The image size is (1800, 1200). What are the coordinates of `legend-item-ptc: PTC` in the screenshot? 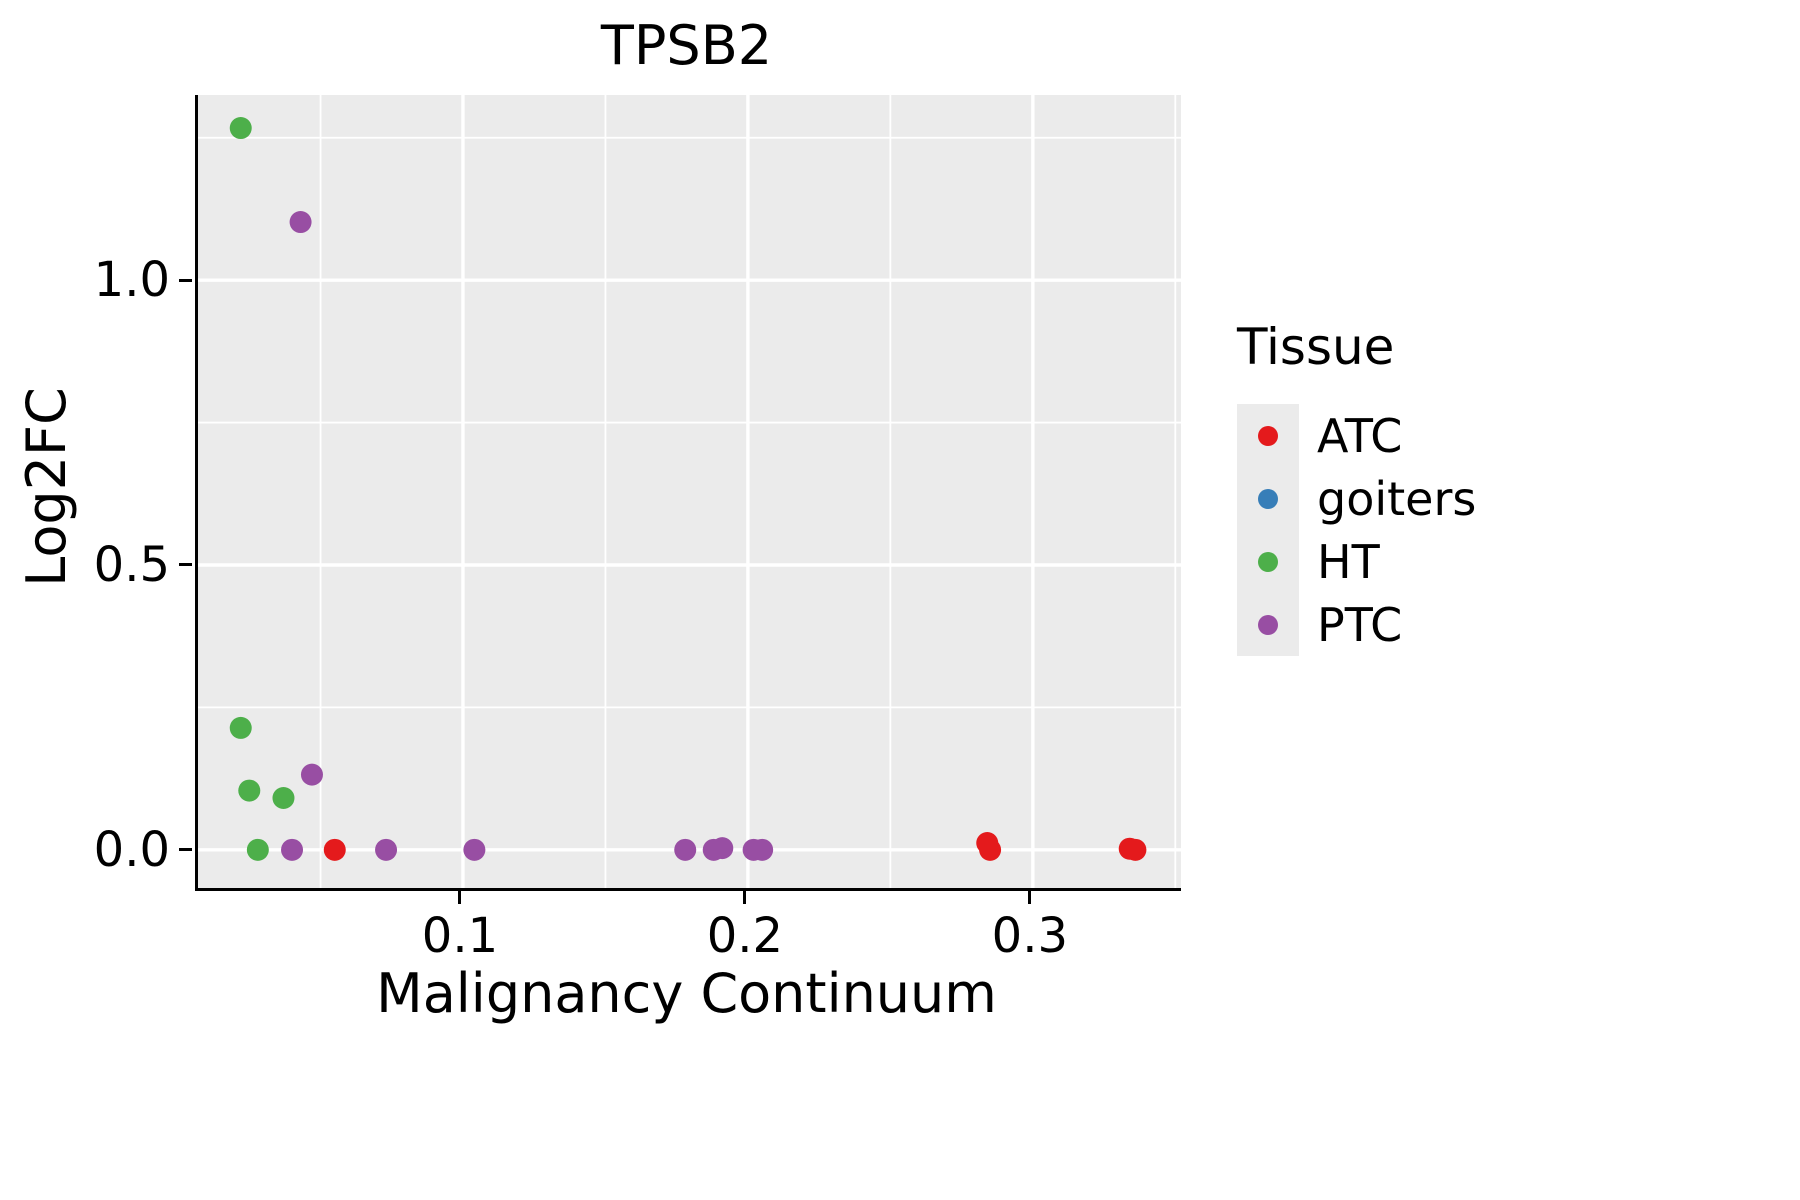 It's located at (1356, 624).